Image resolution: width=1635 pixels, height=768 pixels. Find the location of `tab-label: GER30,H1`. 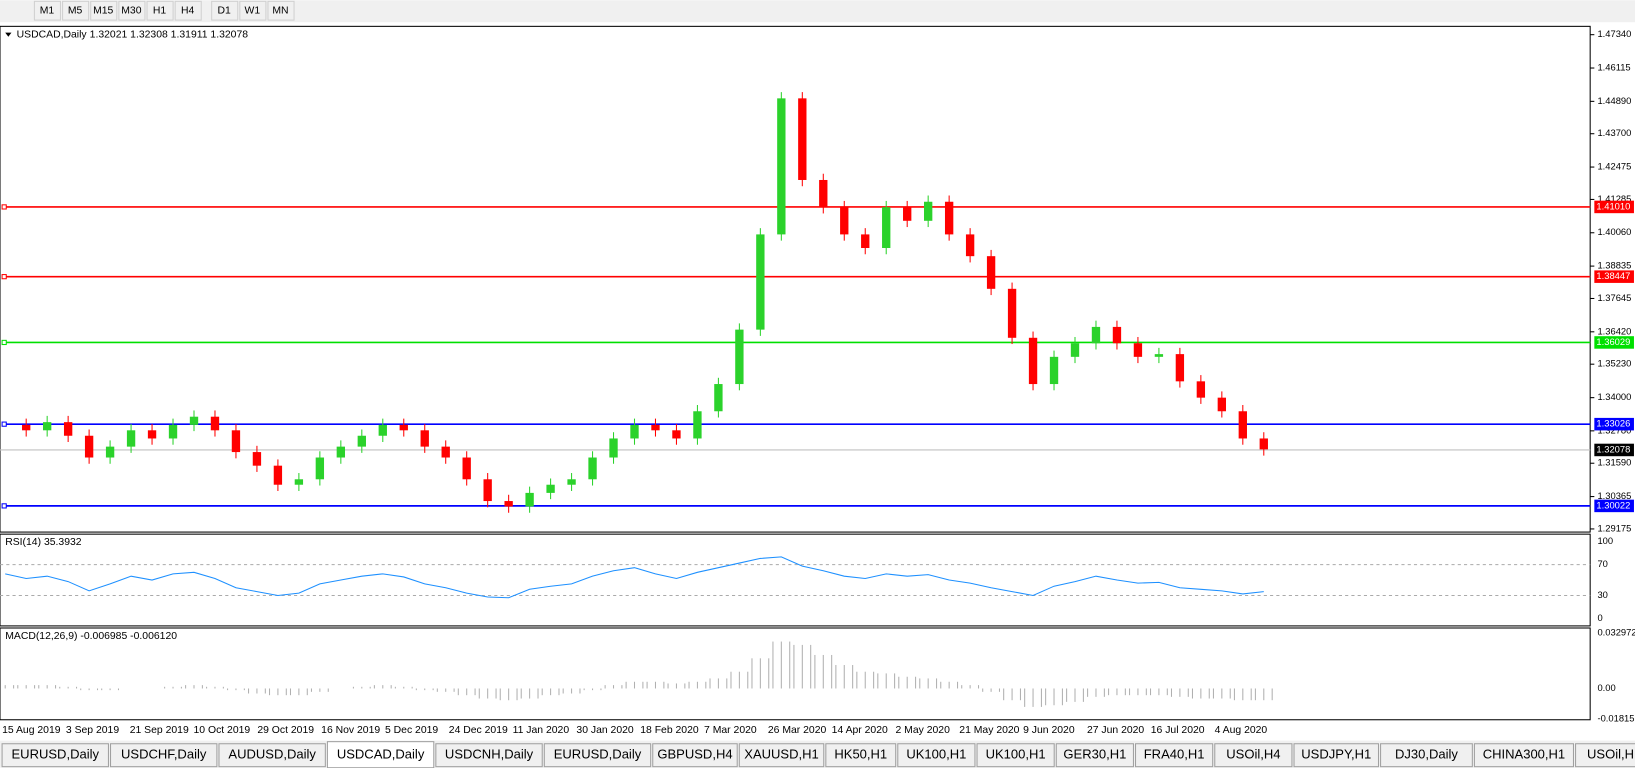

tab-label: GER30,H1 is located at coordinates (1094, 754).